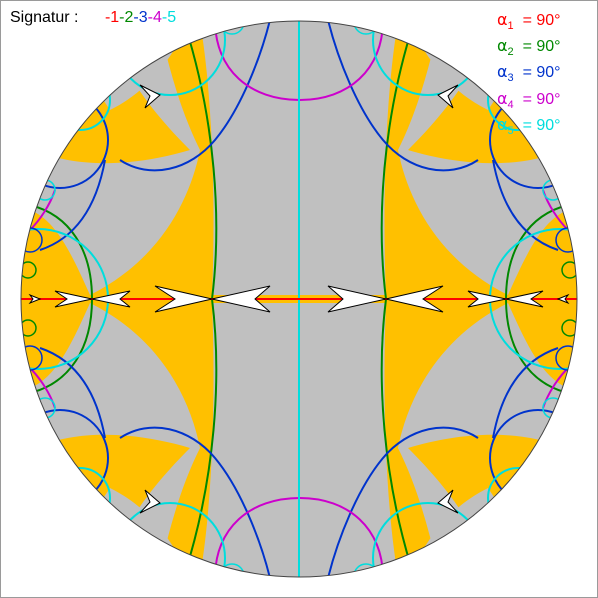  I want to click on angle-row-2: α2 = 90°, so click(529, 49).